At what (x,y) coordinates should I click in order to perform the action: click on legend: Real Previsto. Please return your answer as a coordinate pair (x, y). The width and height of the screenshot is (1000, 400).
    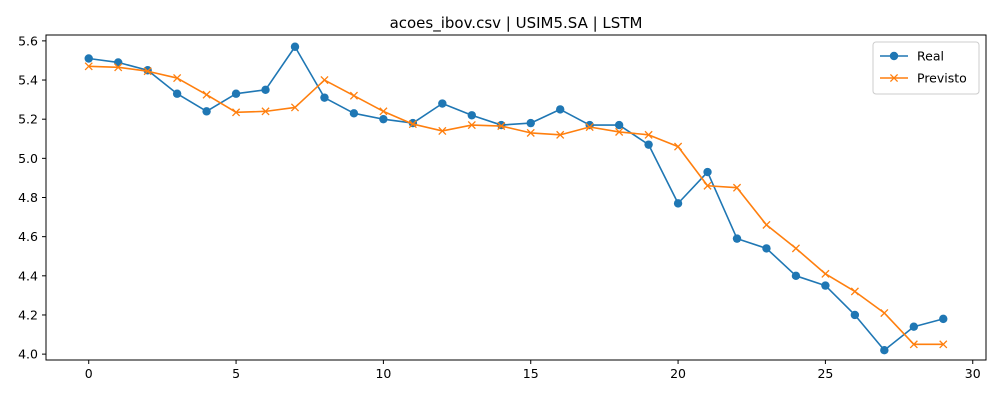
    Looking at the image, I should click on (926, 68).